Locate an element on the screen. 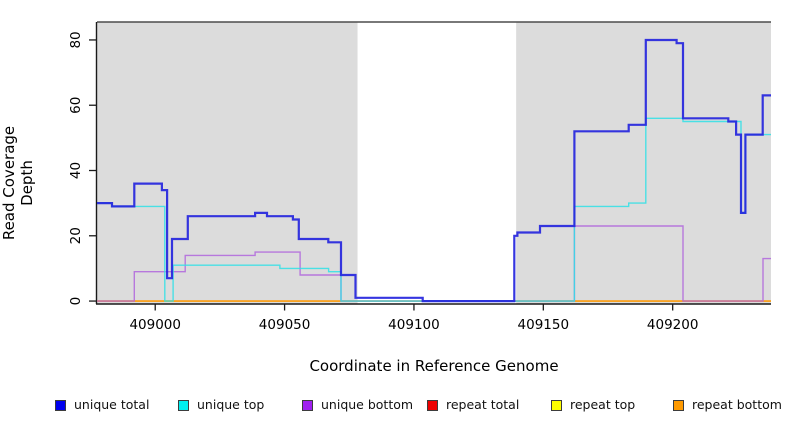 The image size is (792, 432). y-axis-title: Read Coverage Depth is located at coordinates (18, 183).